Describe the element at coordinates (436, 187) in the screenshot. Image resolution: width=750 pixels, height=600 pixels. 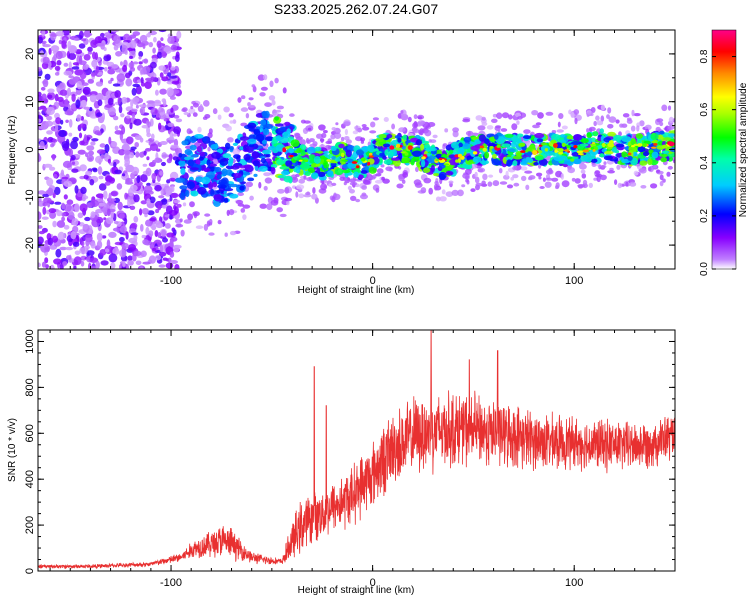
I see `spectrogram-cell-1961` at that location.